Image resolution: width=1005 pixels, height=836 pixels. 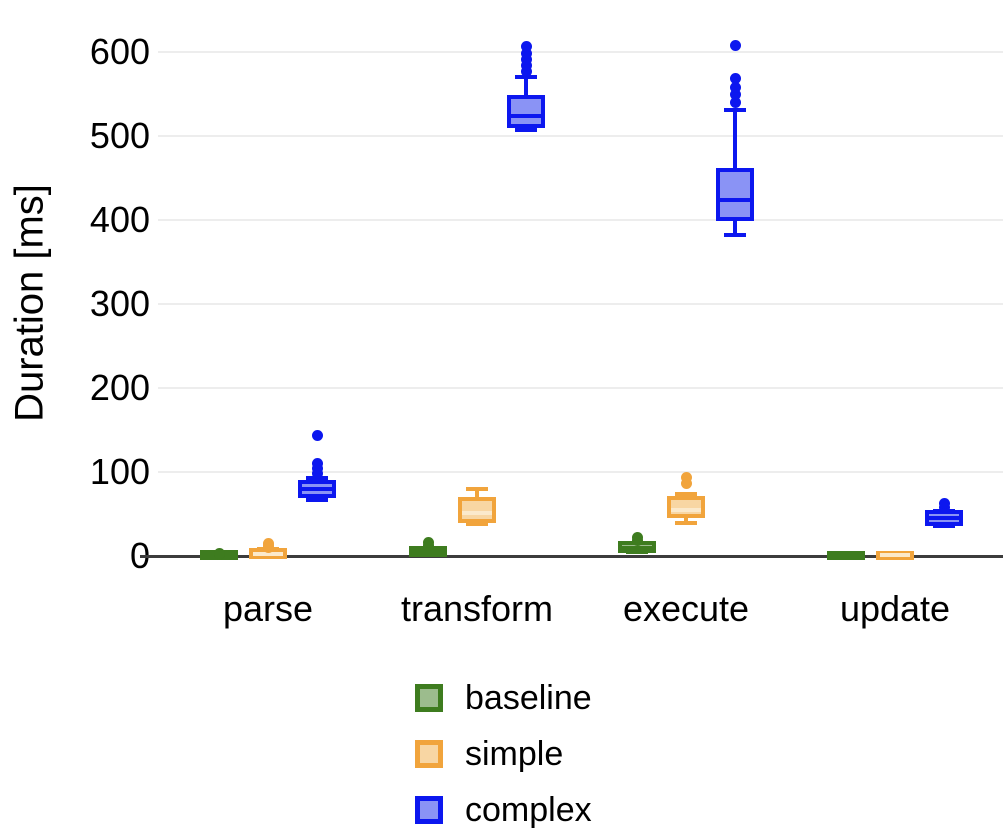 I want to click on whisker-cap-min-complex-transform, so click(x=526, y=130).